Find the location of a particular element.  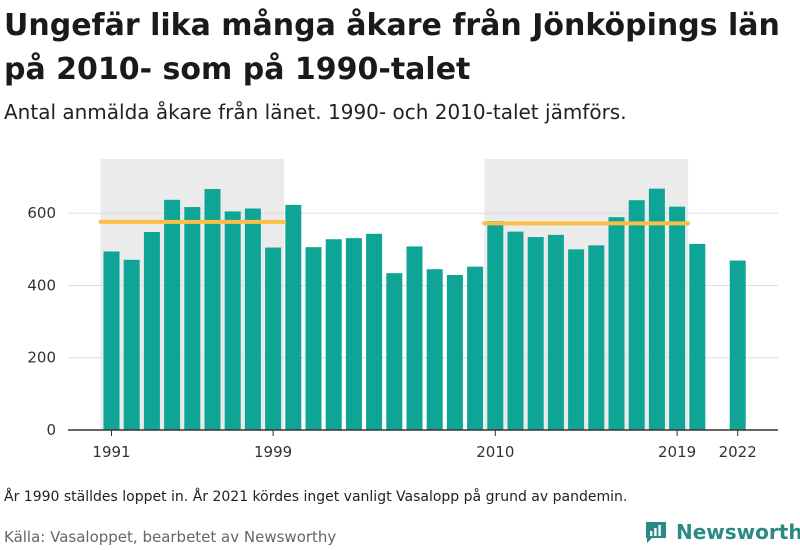

bar-2016 is located at coordinates (616, 323).